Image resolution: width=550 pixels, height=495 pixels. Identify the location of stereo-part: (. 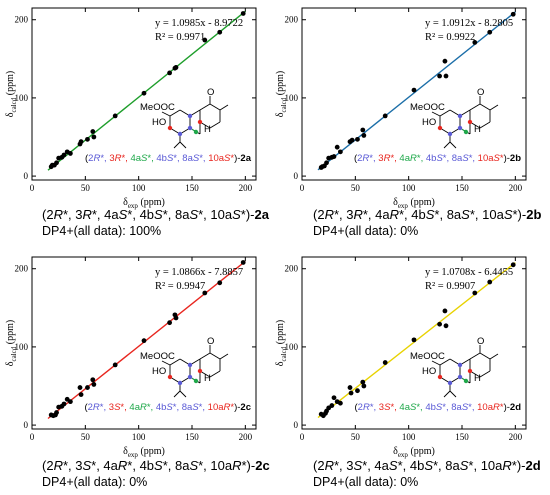
(87, 158).